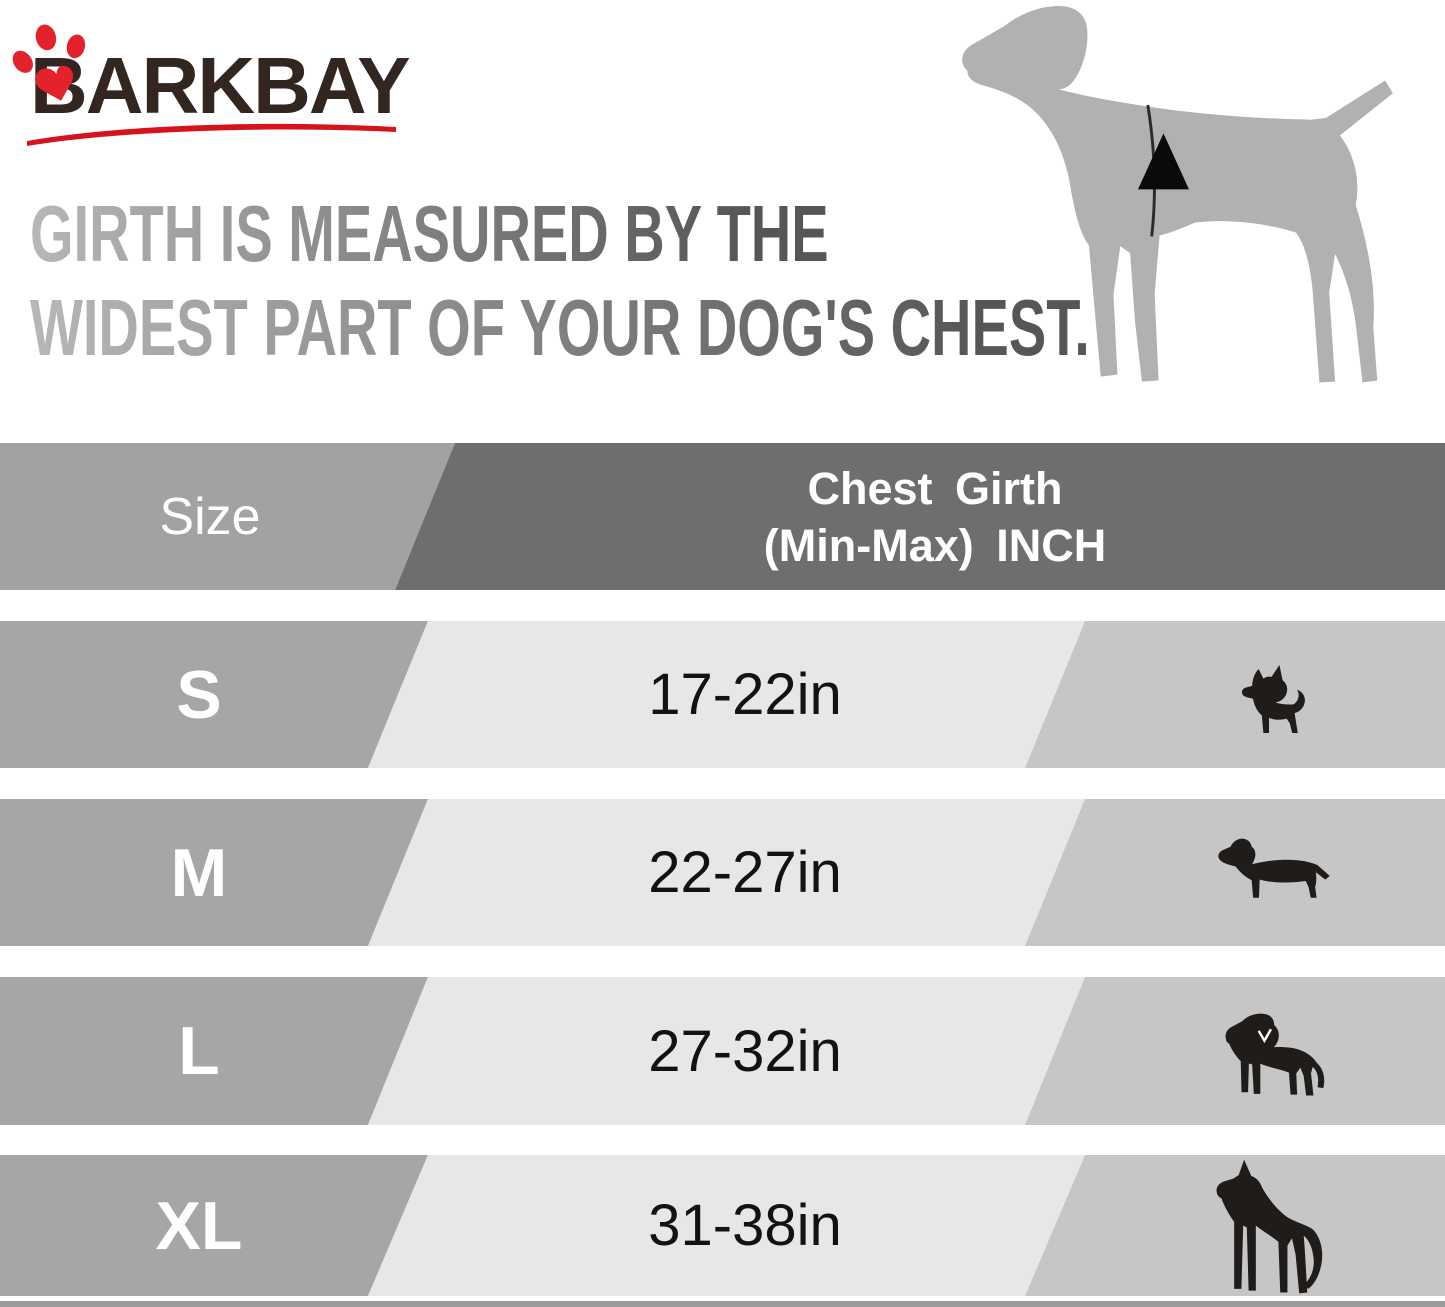 Image resolution: width=1445 pixels, height=1307 pixels. I want to click on girth-arrow-icon, so click(1163, 161).